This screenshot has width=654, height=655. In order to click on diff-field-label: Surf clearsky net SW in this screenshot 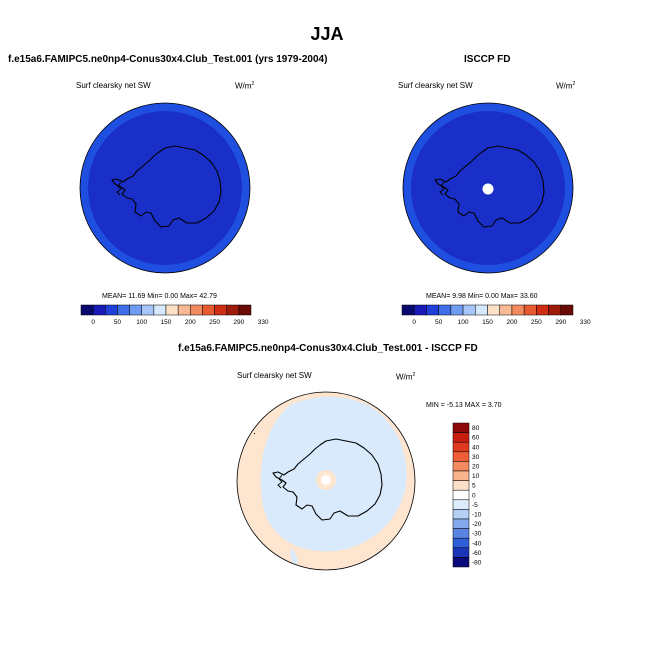, I will do `click(274, 375)`.